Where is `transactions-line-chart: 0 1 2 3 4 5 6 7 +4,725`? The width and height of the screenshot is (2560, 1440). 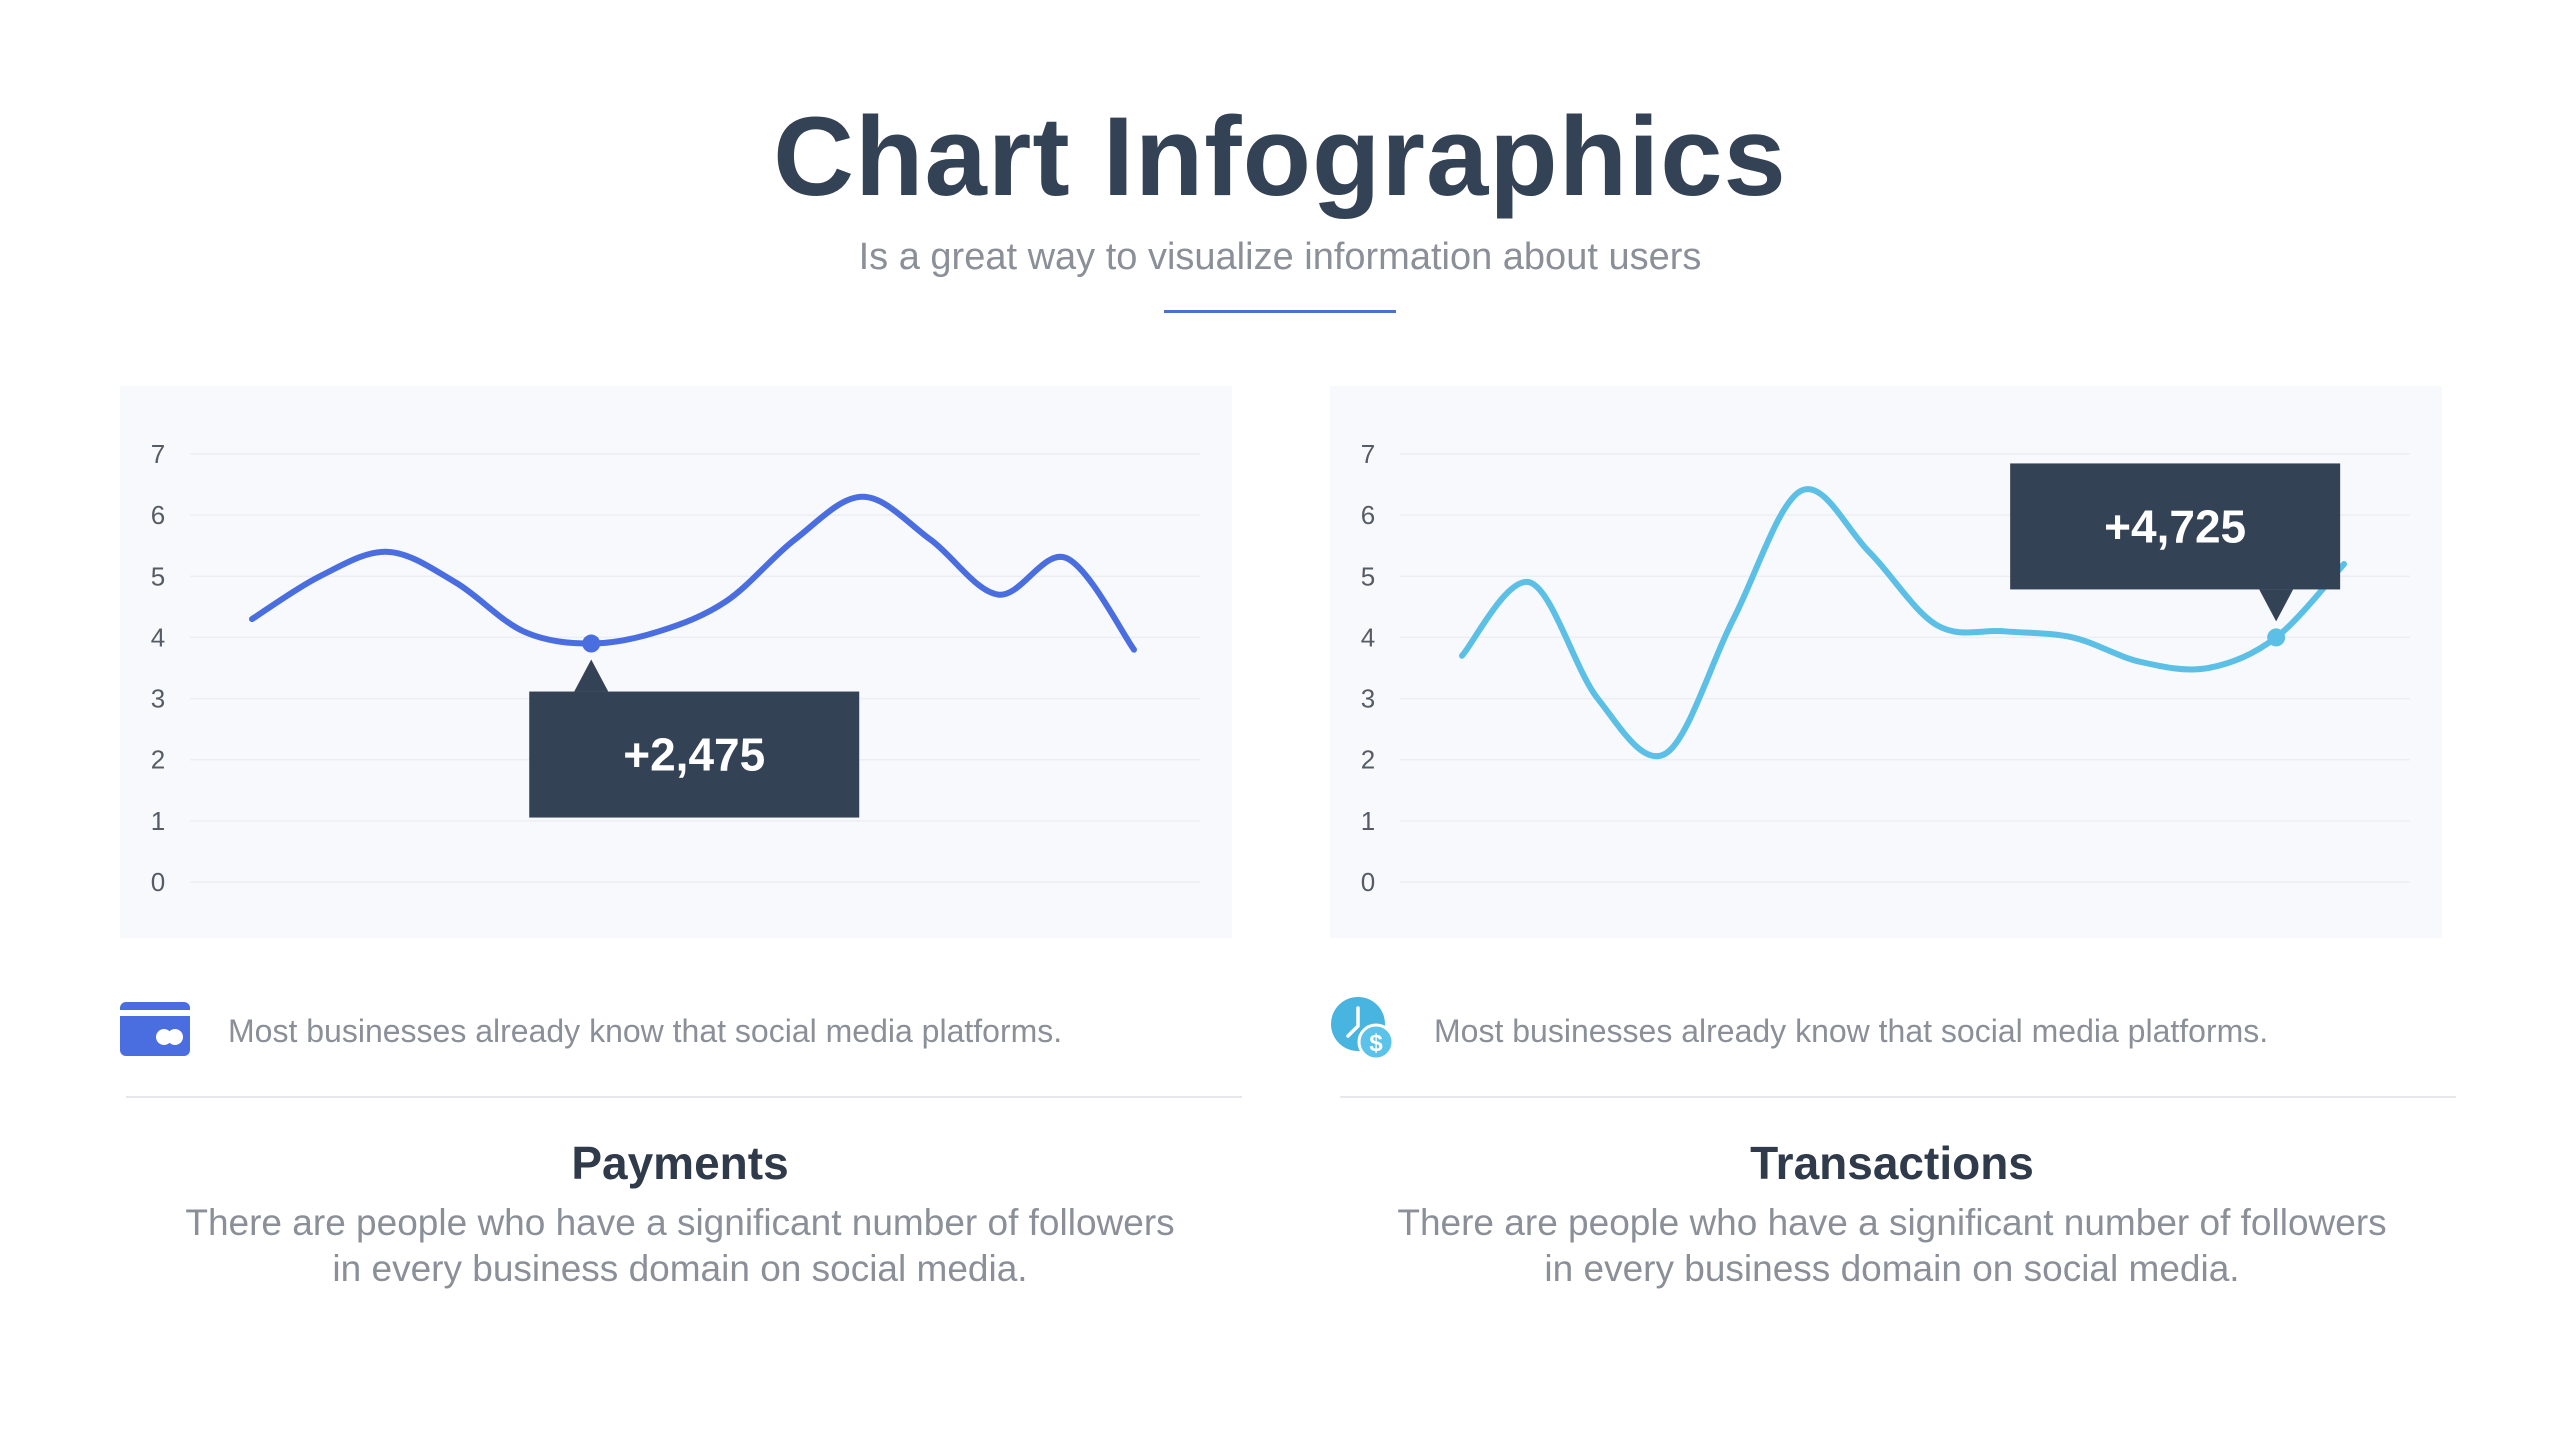
transactions-line-chart: 0 1 2 3 4 5 6 7 +4,725 is located at coordinates (1885, 668).